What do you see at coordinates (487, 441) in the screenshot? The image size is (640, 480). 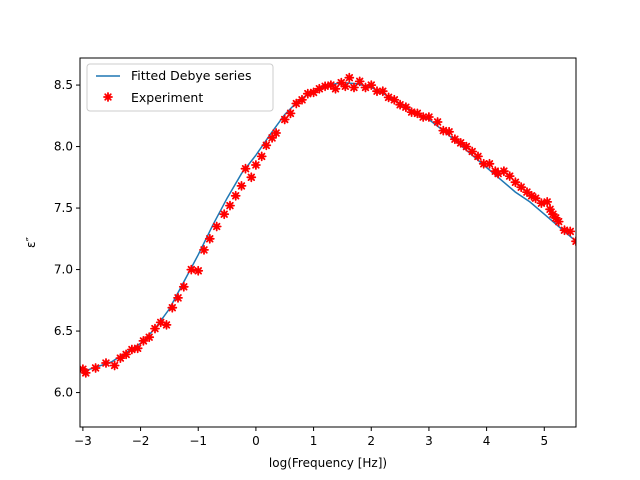 I see `x-tick-label: 4` at bounding box center [487, 441].